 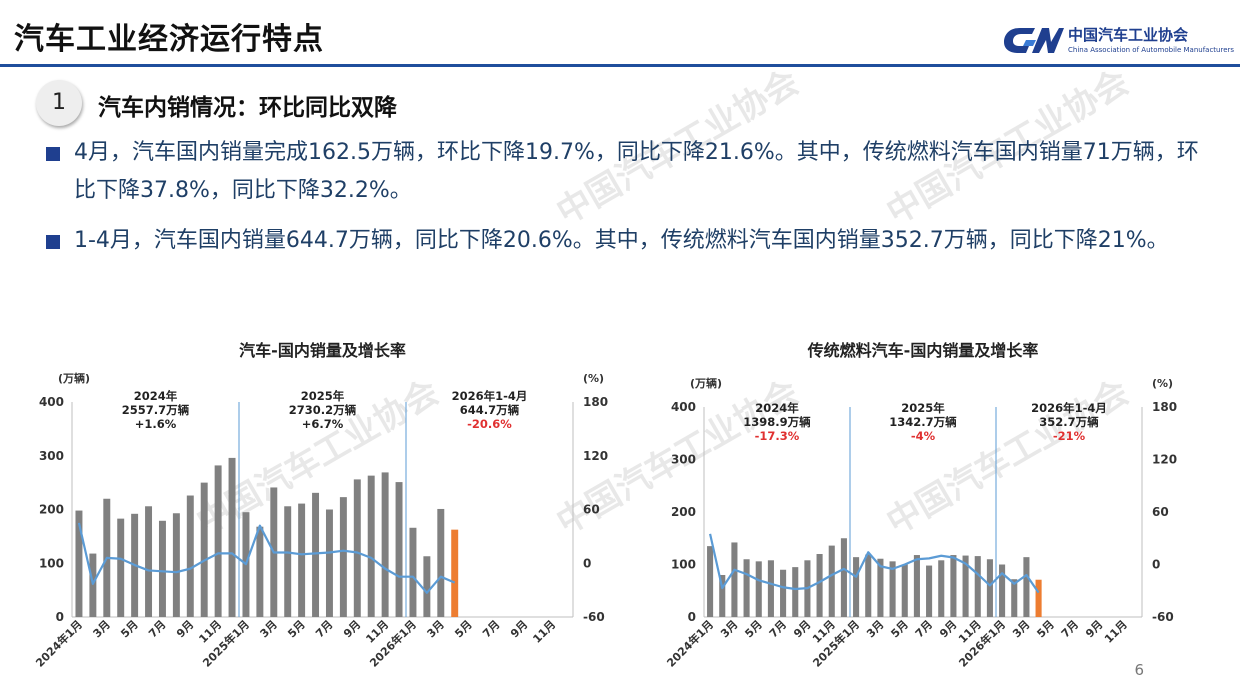 I want to click on annotation-total: 644.7万辆, so click(x=490, y=410).